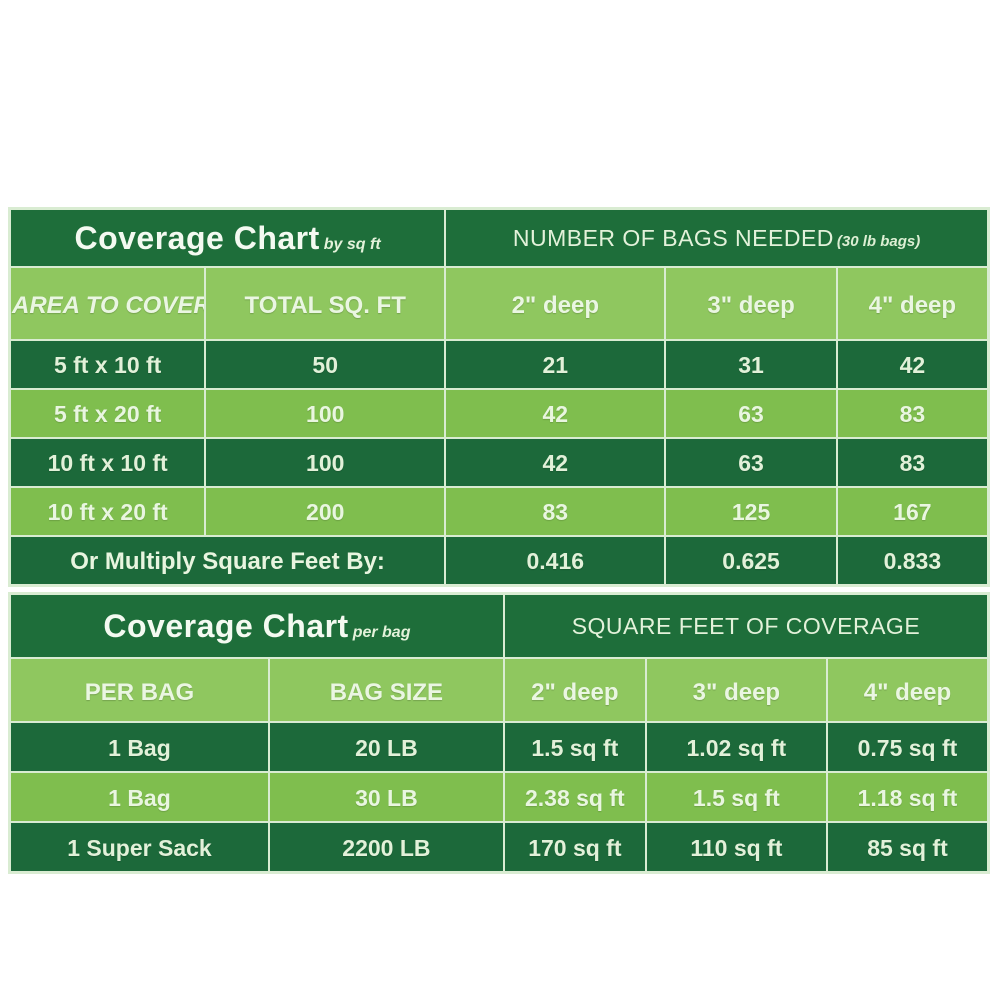 The width and height of the screenshot is (1000, 1000). I want to click on table-cell: 0.75 sq ft, so click(907, 747).